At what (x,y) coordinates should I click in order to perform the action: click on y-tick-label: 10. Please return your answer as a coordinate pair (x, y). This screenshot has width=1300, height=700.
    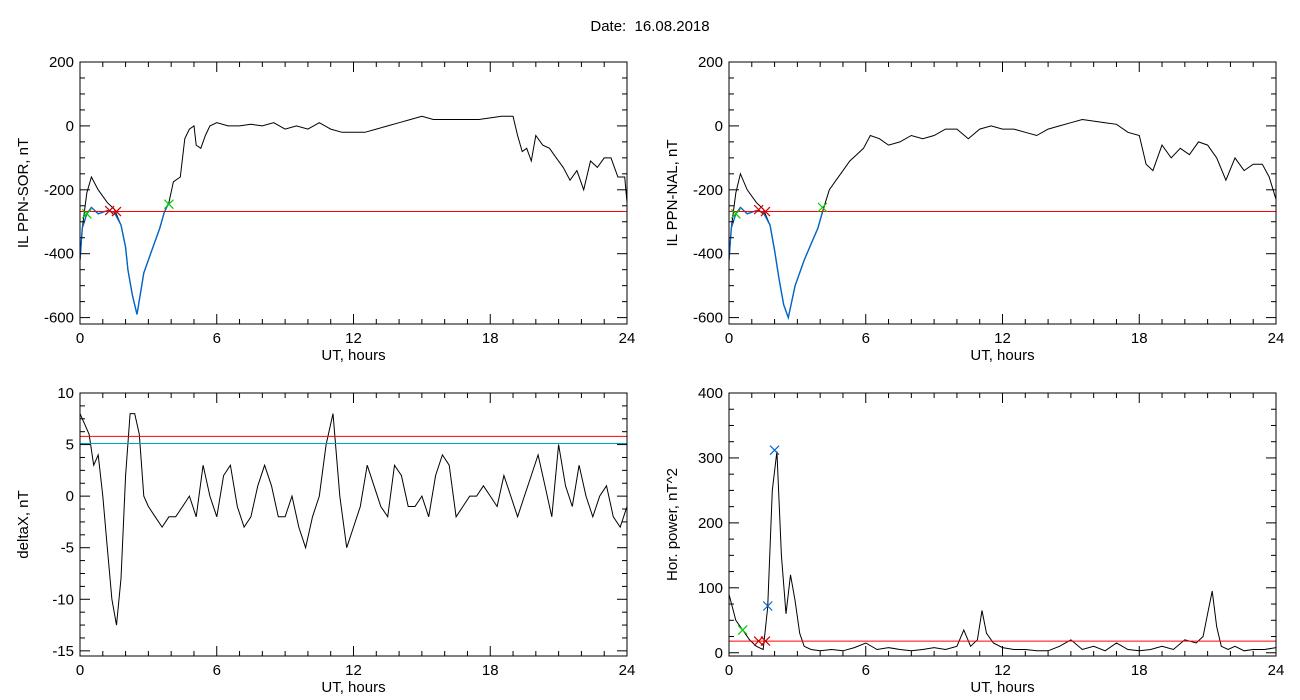
    Looking at the image, I should click on (65, 393).